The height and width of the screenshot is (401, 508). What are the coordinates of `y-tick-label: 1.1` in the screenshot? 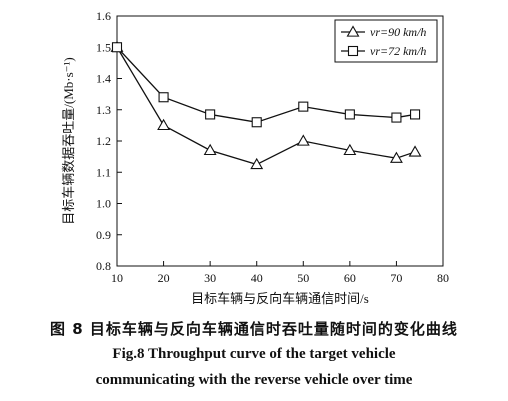 It's located at (103, 172).